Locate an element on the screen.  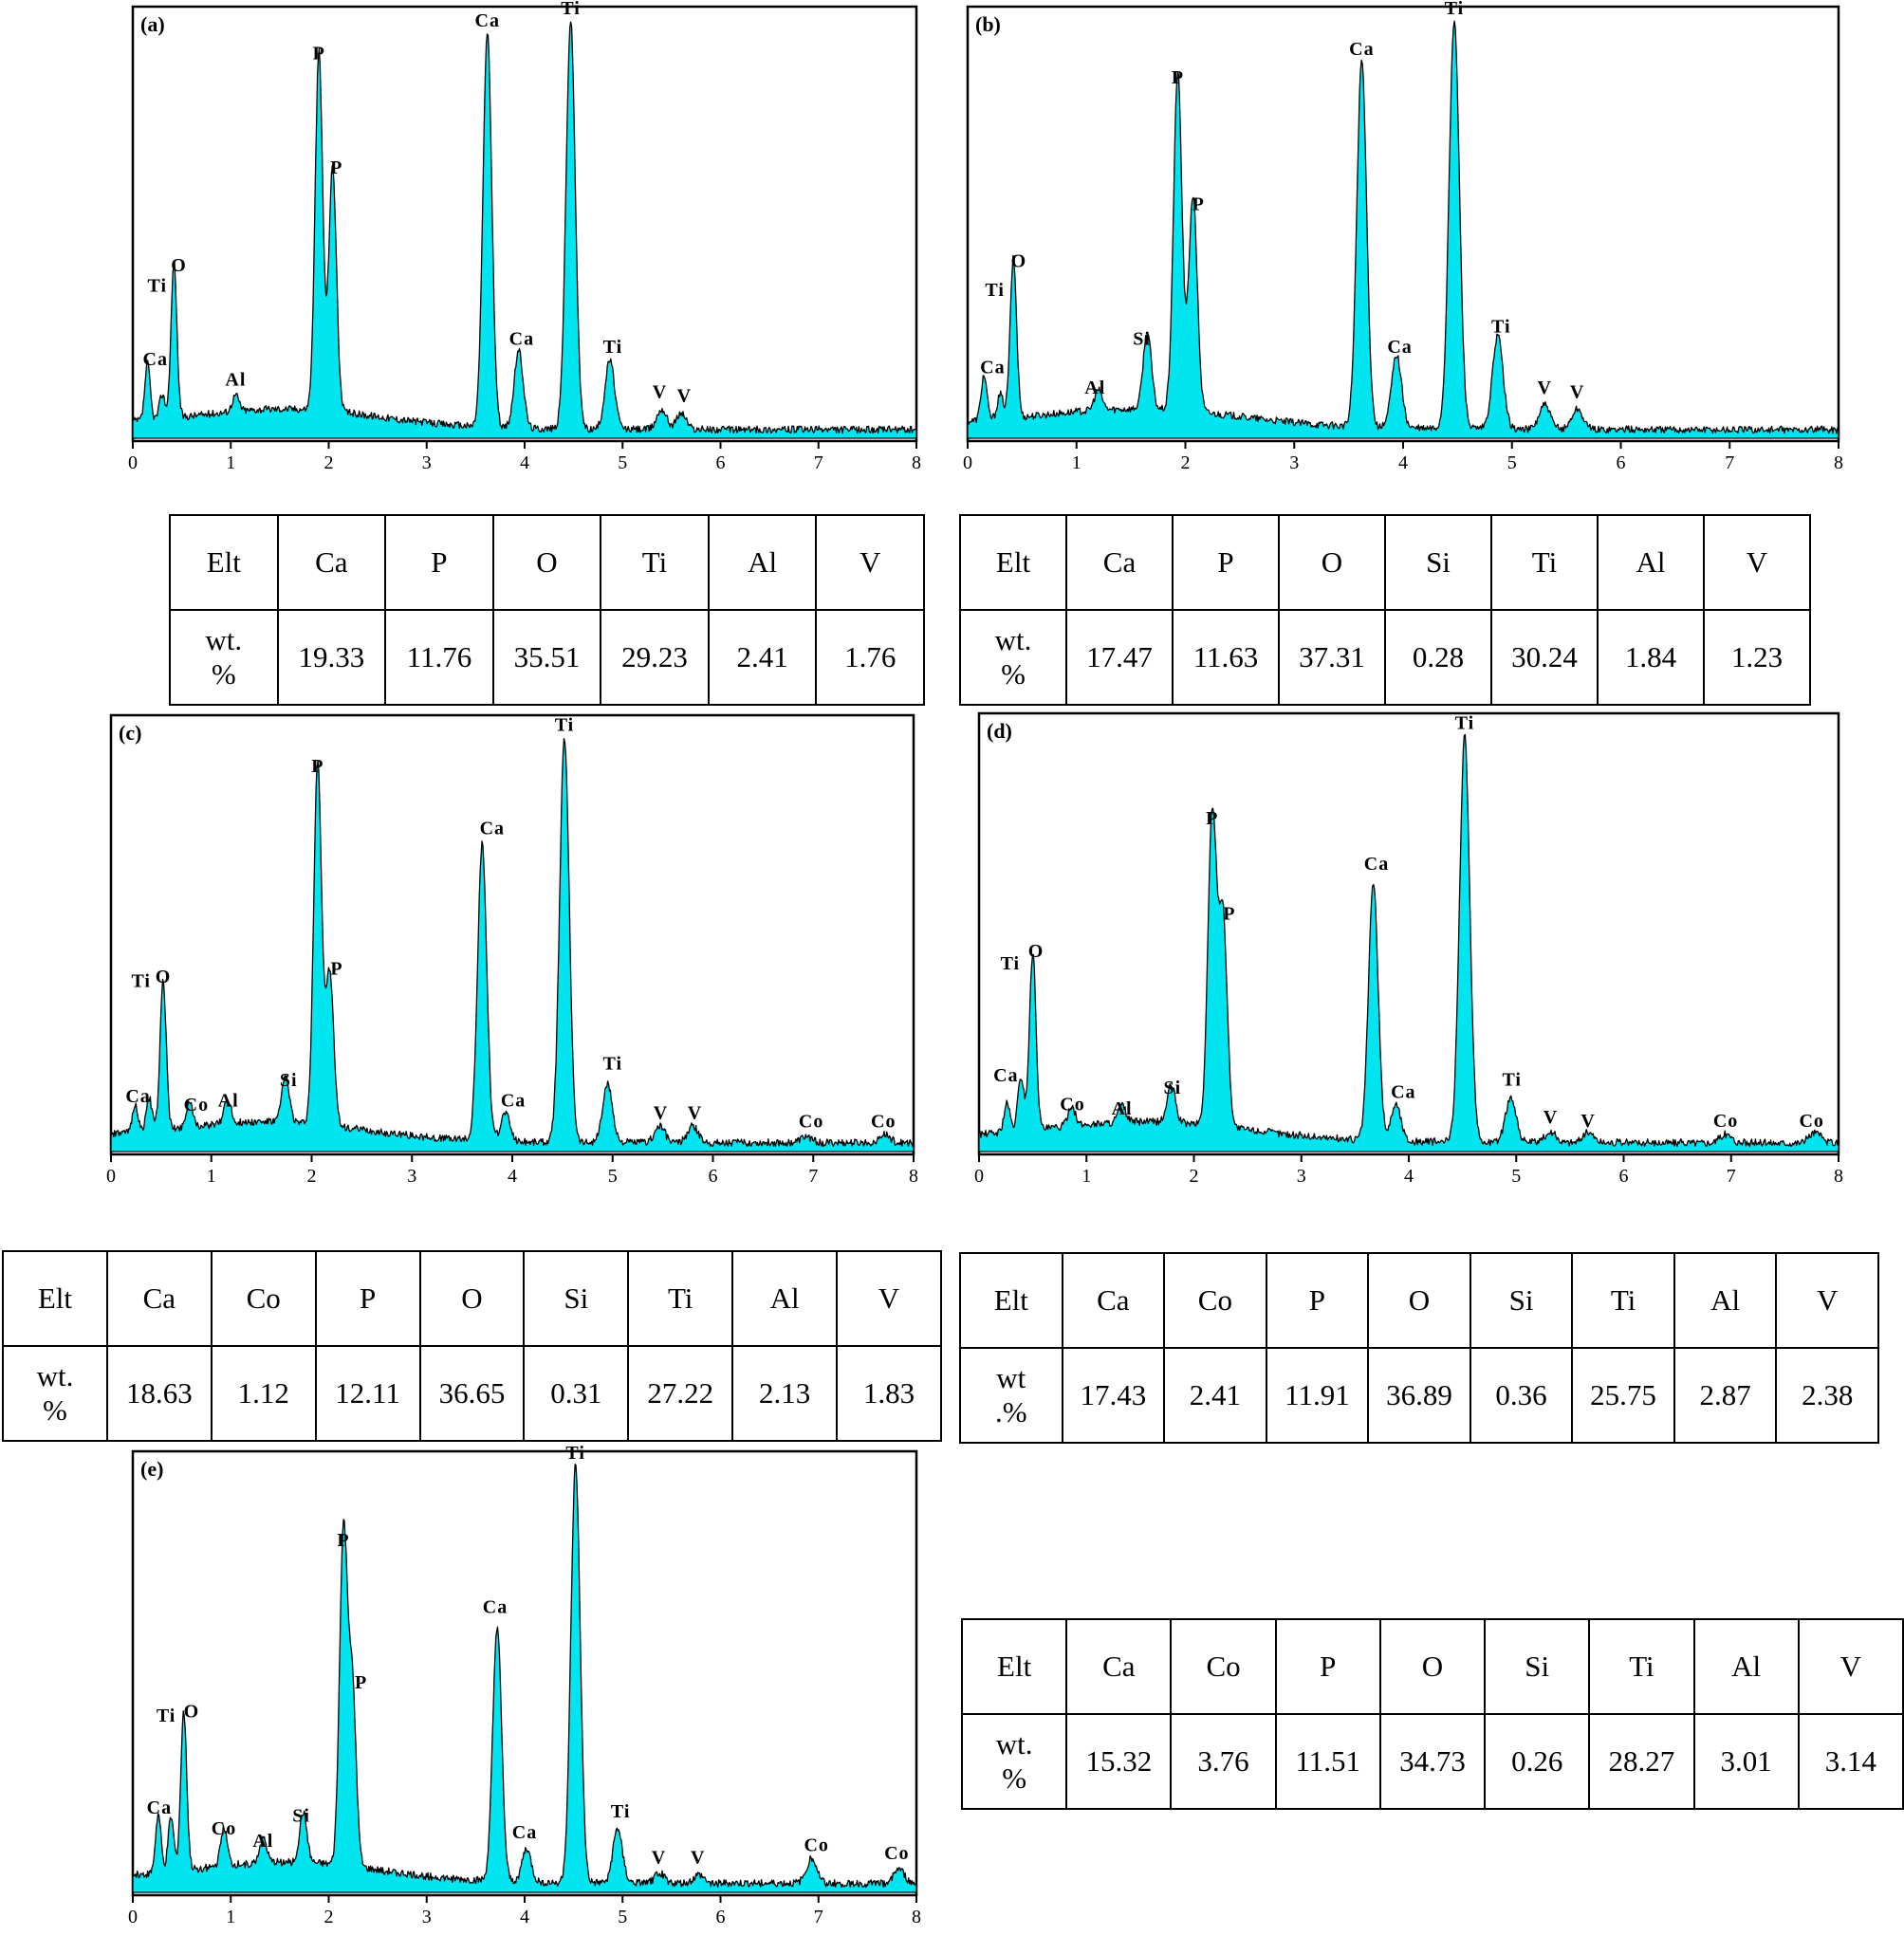
table-header-row: Elt Ca Co P O Si Ti Al V is located at coordinates (1419, 1300).